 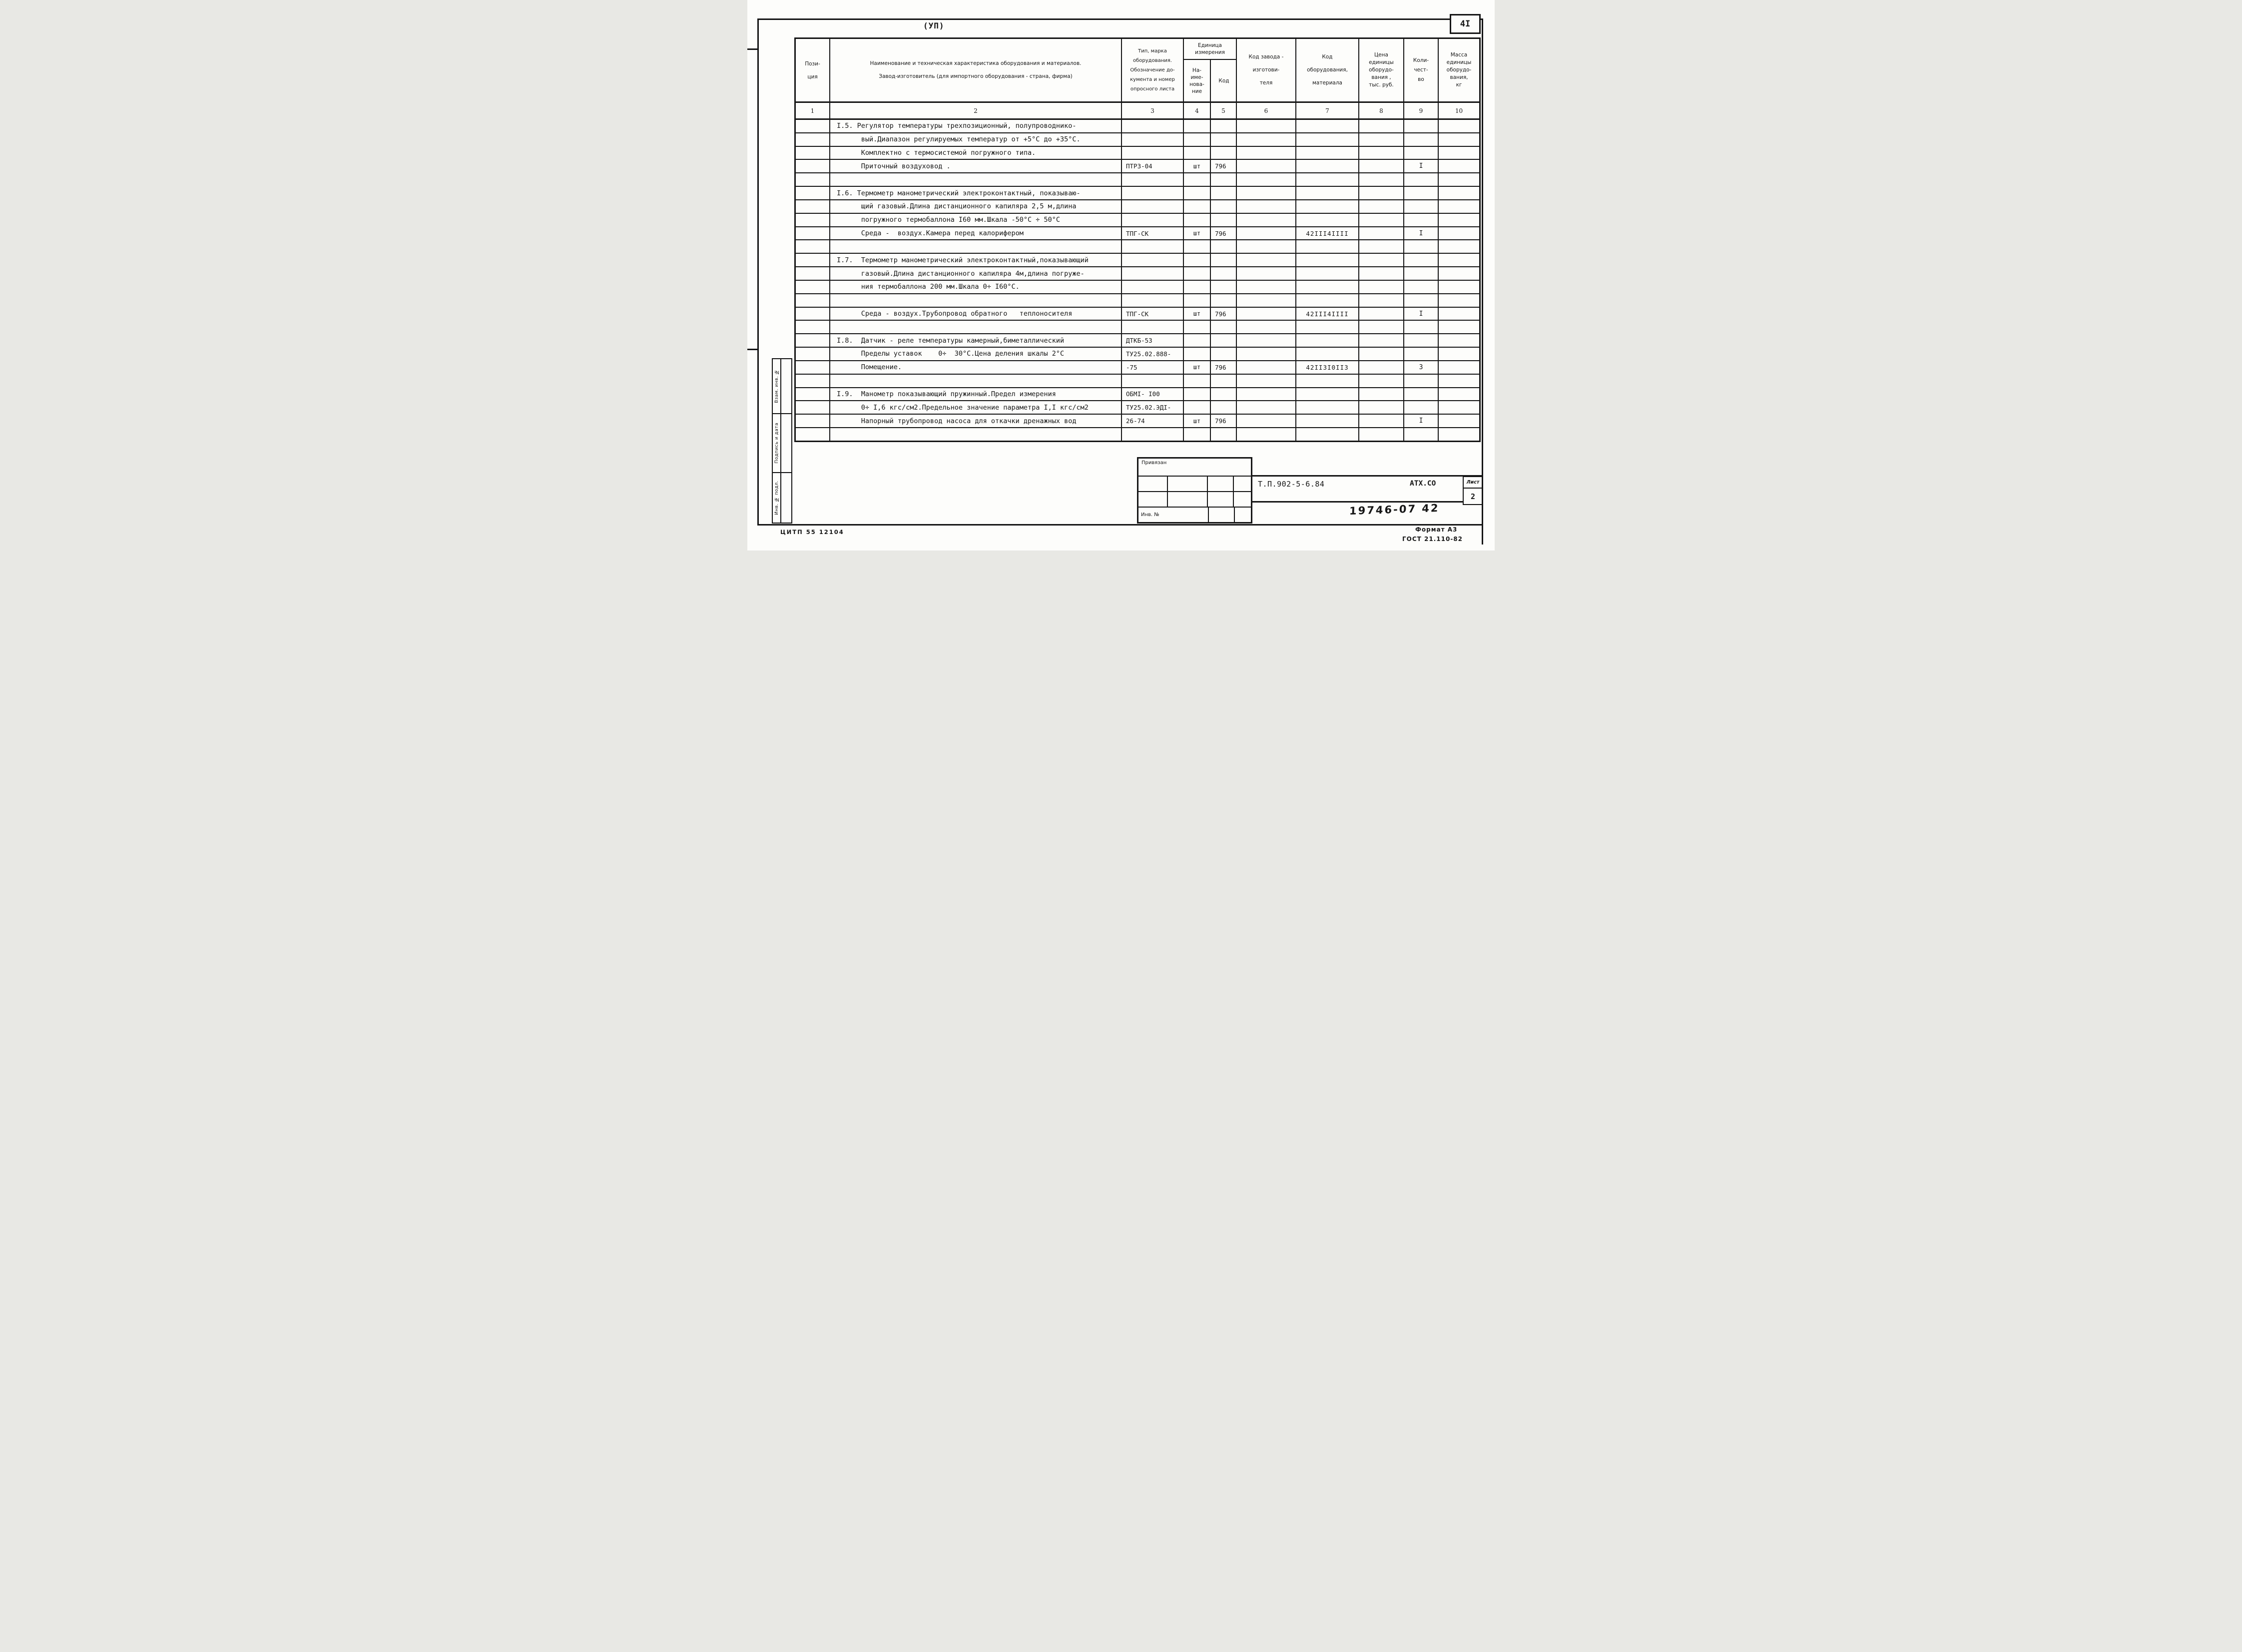 What do you see at coordinates (1482, 535) in the screenshot?
I see `frame-extension` at bounding box center [1482, 535].